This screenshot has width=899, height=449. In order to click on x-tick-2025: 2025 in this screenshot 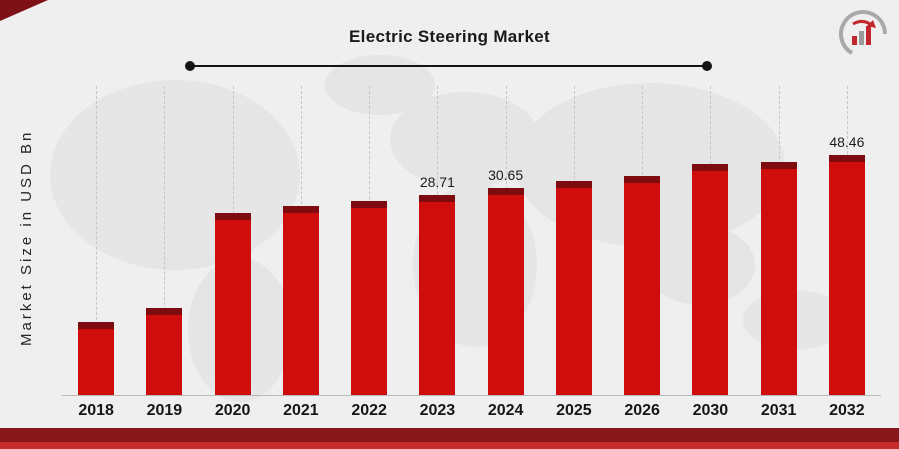, I will do `click(574, 410)`.